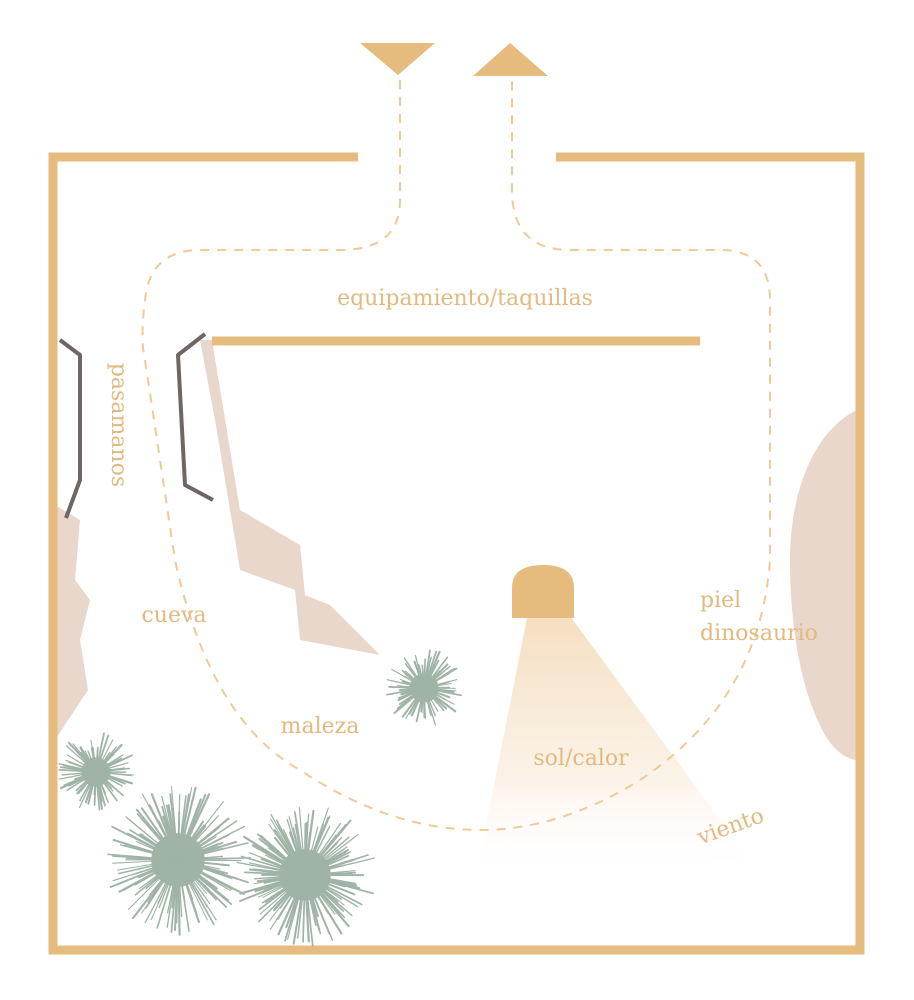 This screenshot has height=1000, width=914. I want to click on dinosaur-skin-rock, so click(823, 585).